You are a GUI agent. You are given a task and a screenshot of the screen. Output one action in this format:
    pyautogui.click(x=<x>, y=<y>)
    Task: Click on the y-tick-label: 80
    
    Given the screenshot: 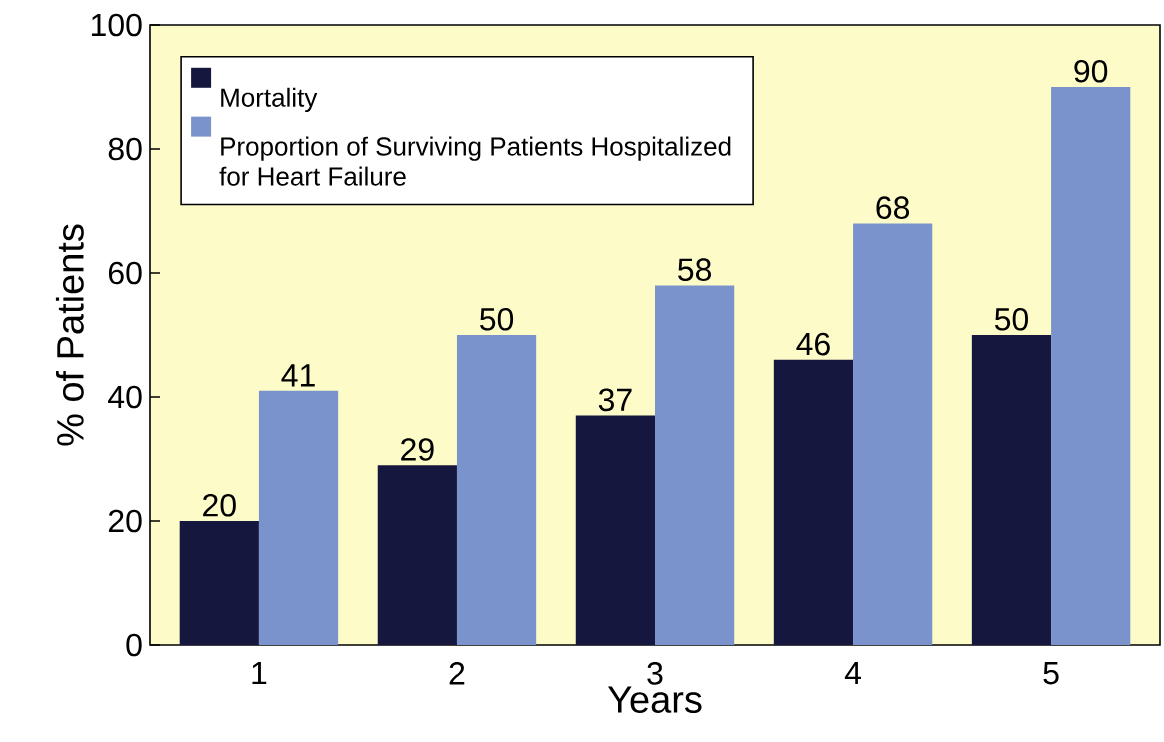 What is the action you would take?
    pyautogui.click(x=125, y=149)
    